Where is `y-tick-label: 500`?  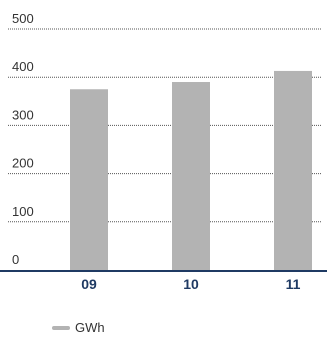
y-tick-label: 500 is located at coordinates (23, 18).